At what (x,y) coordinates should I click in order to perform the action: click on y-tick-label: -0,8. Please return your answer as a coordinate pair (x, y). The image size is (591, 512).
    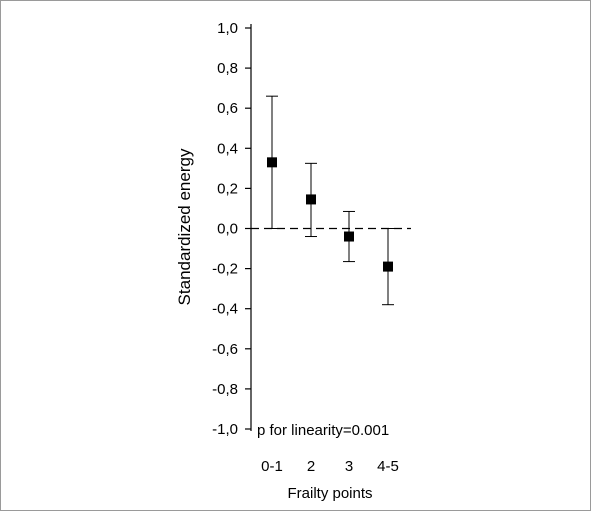
    Looking at the image, I should click on (225, 389).